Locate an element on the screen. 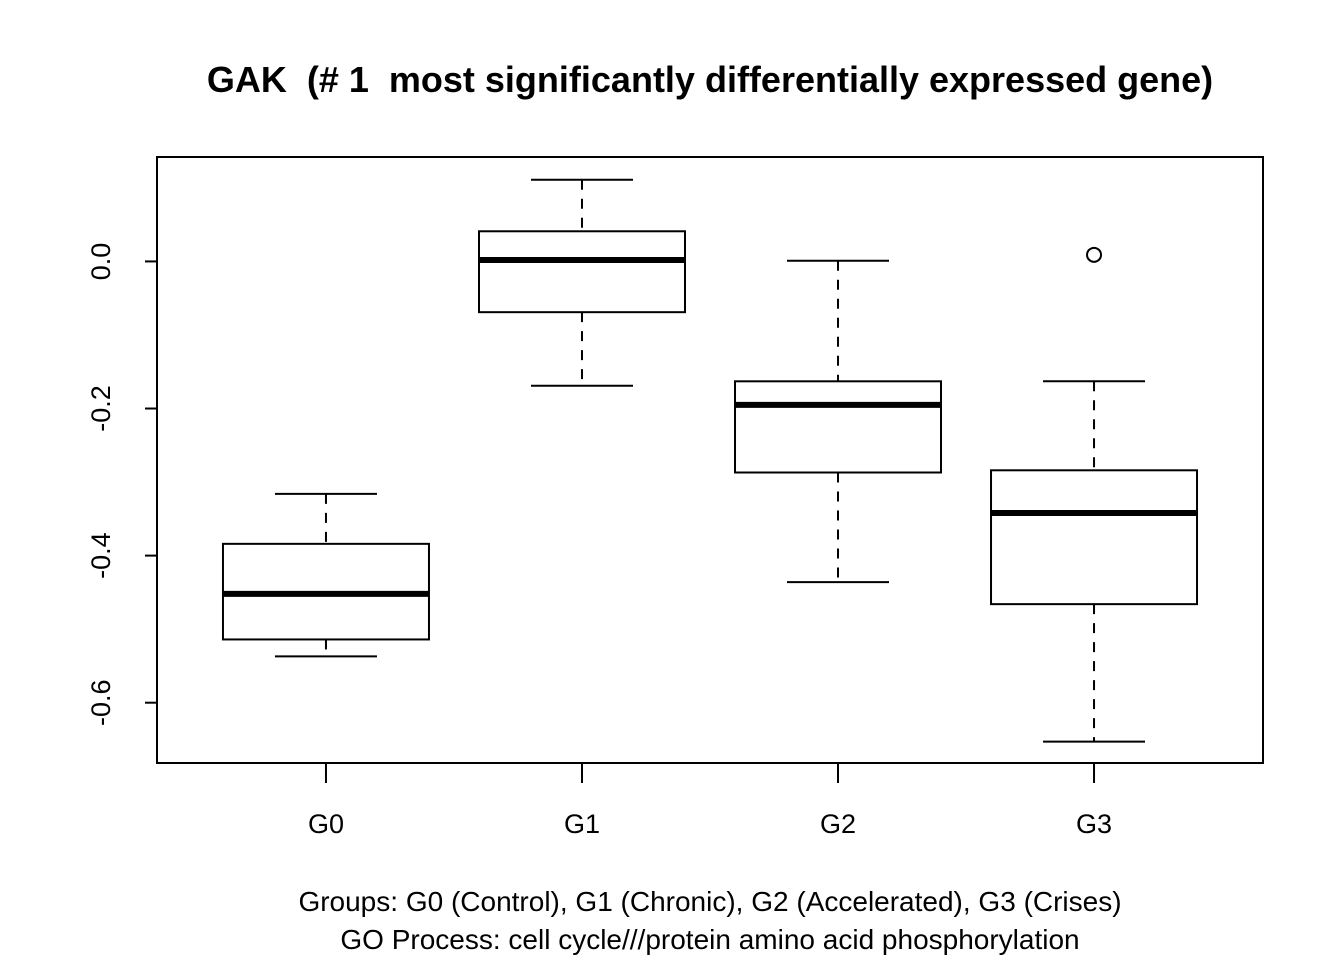 The image size is (1344, 960). box-g3 is located at coordinates (1094, 494).